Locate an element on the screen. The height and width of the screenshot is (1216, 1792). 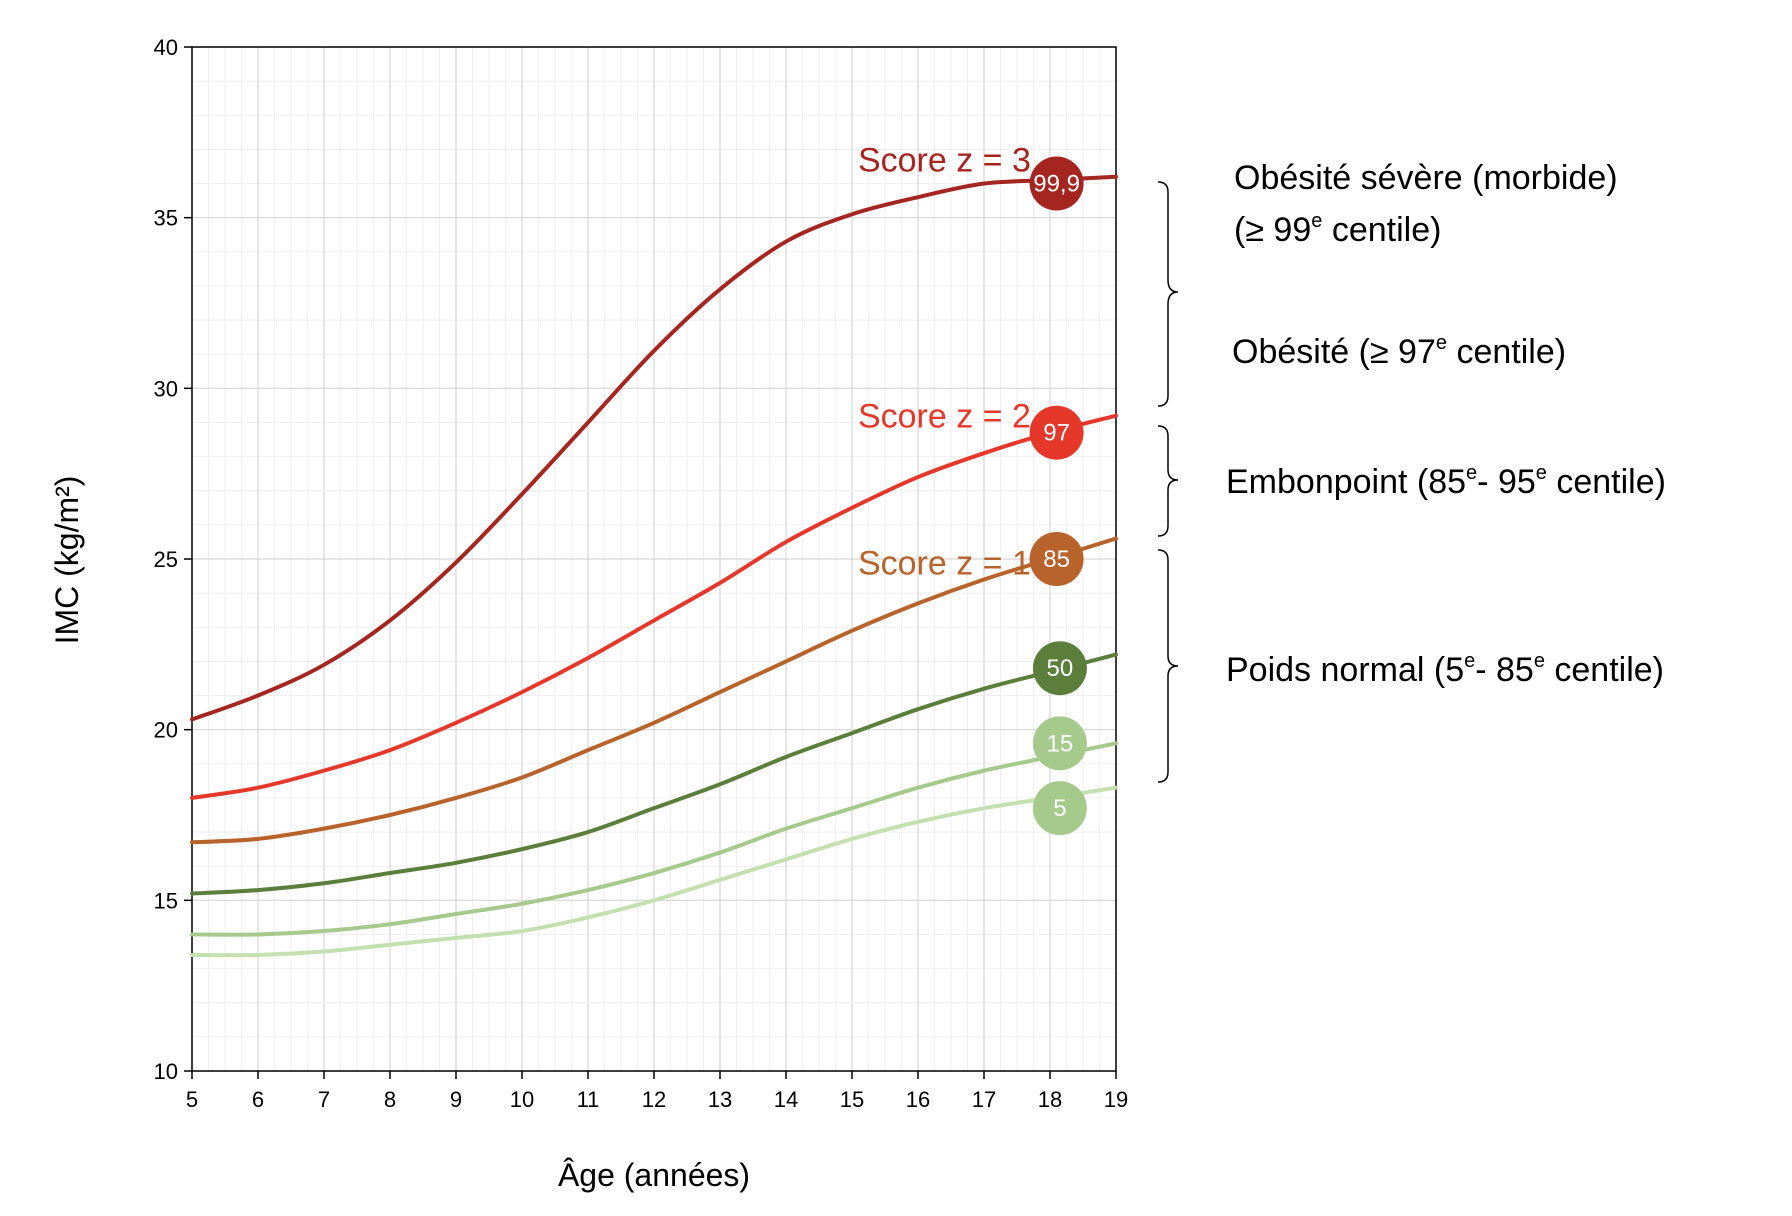
zscore-label: Score z = 1 is located at coordinates (944, 563).